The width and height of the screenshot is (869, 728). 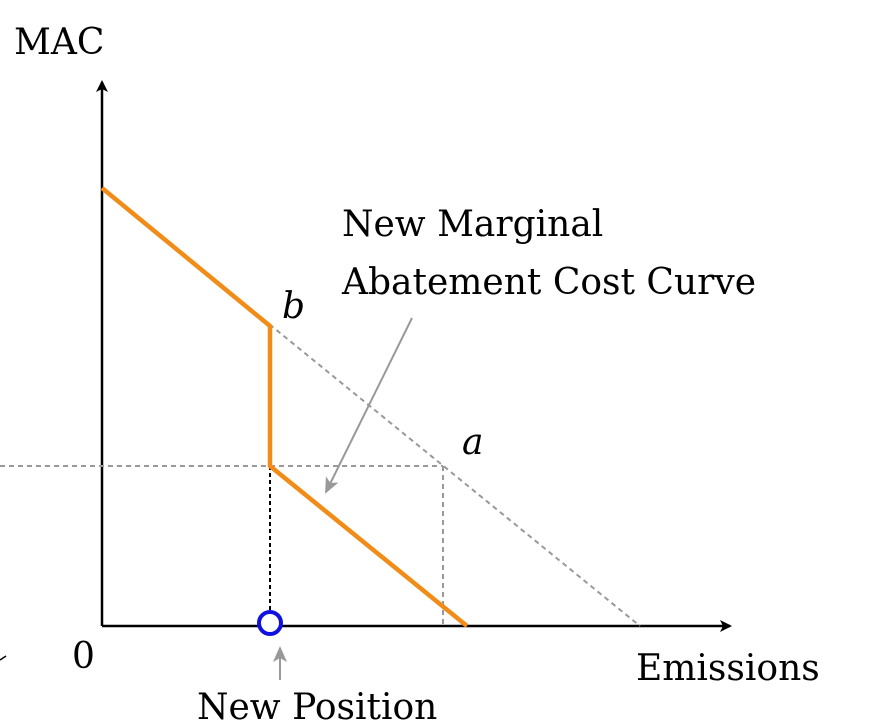 What do you see at coordinates (293, 306) in the screenshot?
I see `point-b-label: b` at bounding box center [293, 306].